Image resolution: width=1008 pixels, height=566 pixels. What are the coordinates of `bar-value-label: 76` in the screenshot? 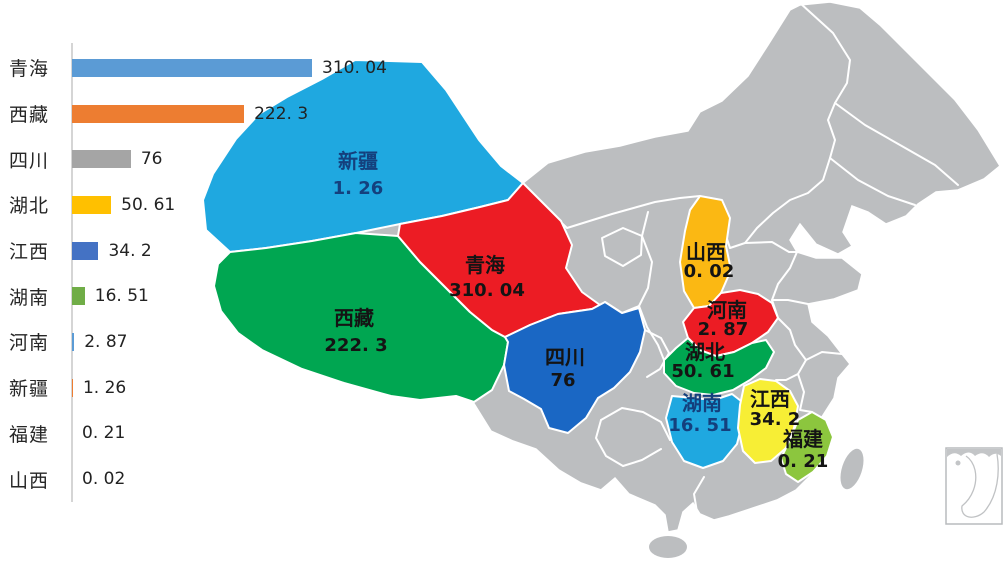 It's located at (151, 159).